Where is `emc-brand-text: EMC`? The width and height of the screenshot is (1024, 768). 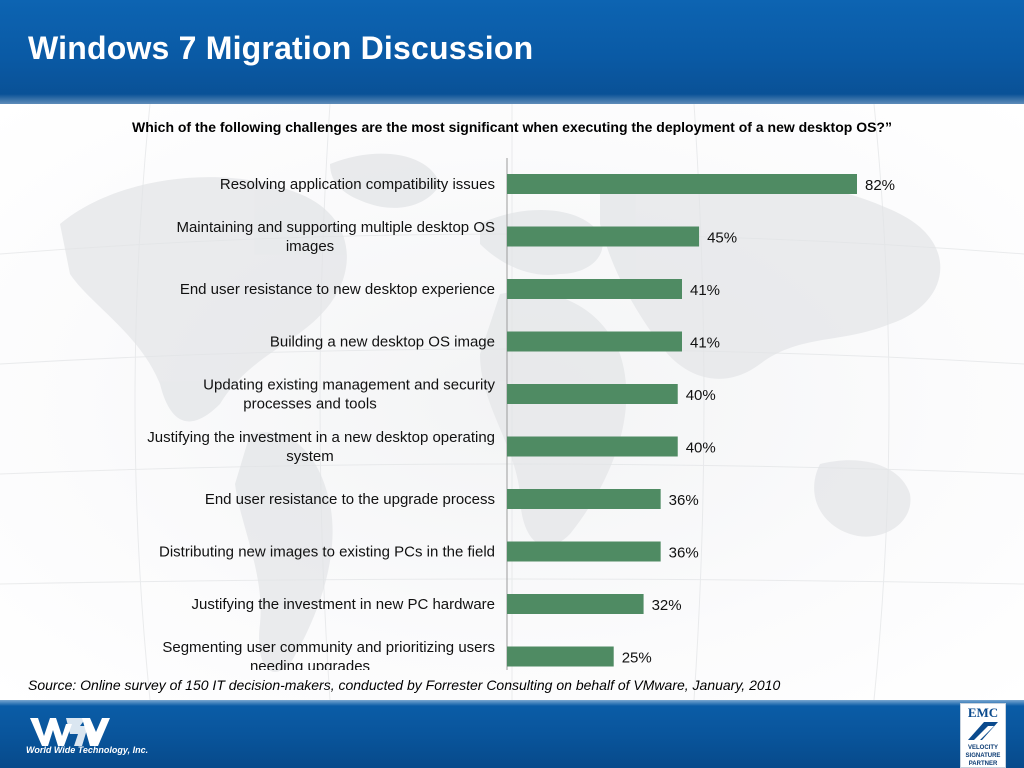
emc-brand-text: EMC is located at coordinates (983, 712).